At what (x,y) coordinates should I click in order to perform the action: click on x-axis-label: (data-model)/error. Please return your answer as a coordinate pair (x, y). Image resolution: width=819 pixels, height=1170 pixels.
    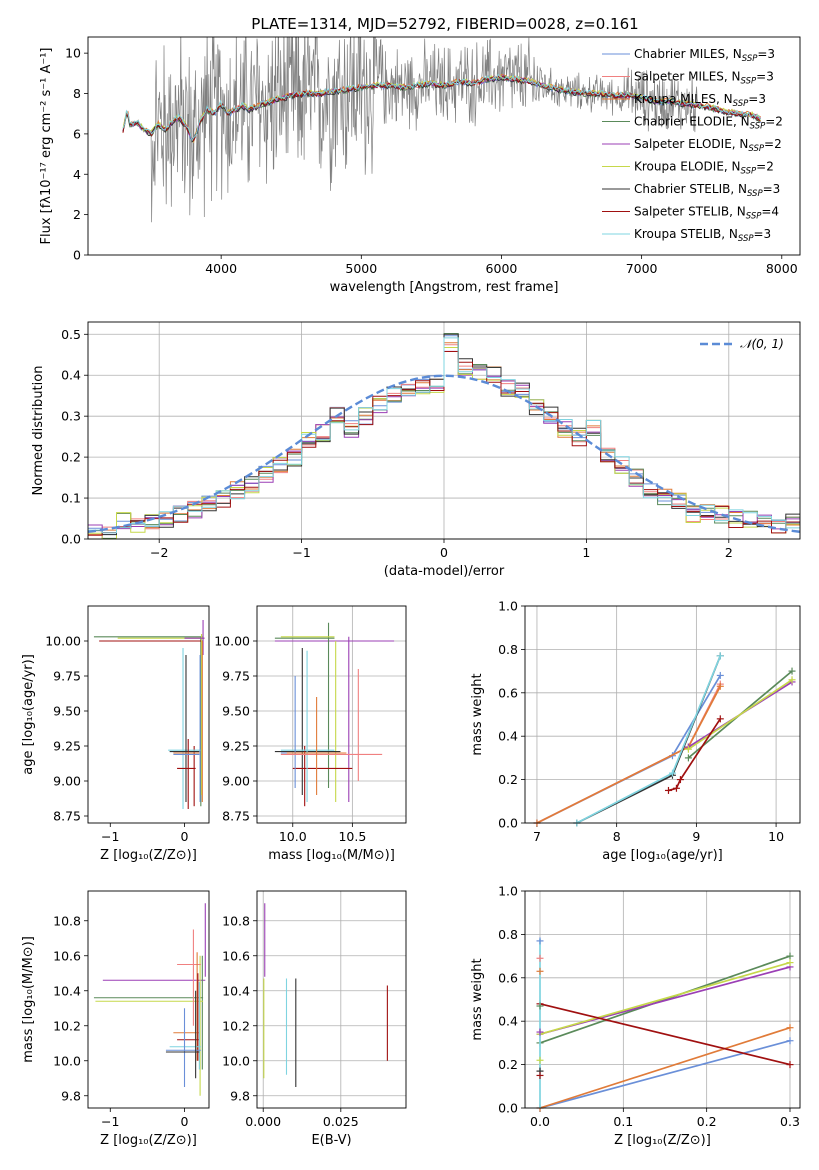
    Looking at the image, I should click on (444, 571).